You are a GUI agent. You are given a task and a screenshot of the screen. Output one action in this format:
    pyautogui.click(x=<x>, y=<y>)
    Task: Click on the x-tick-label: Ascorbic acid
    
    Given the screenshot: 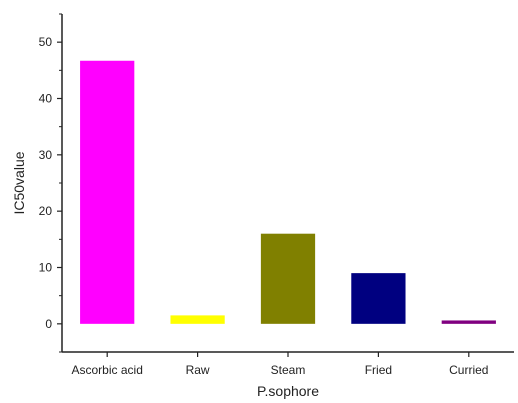 What is the action you would take?
    pyautogui.click(x=107, y=370)
    